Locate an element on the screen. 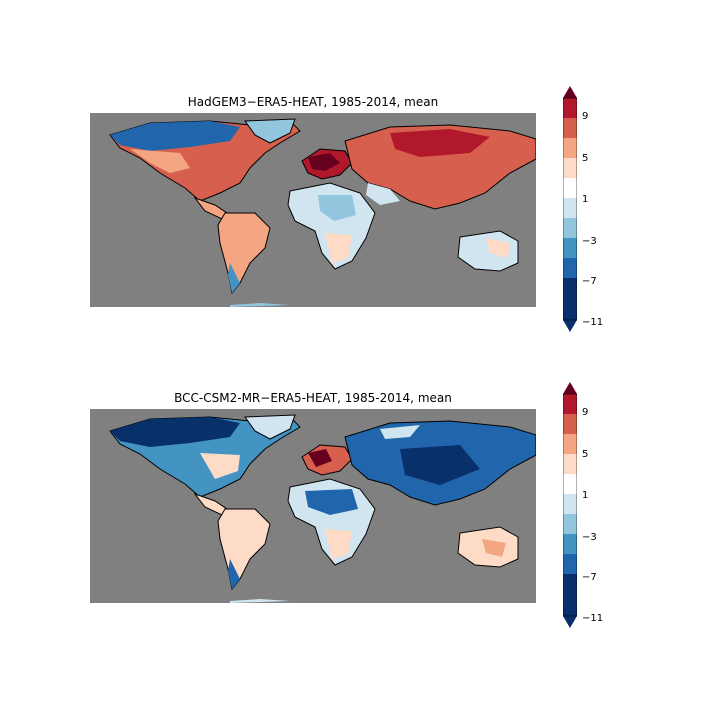 The height and width of the screenshot is (720, 720). panel1-tick-5: 5 is located at coordinates (585, 158).